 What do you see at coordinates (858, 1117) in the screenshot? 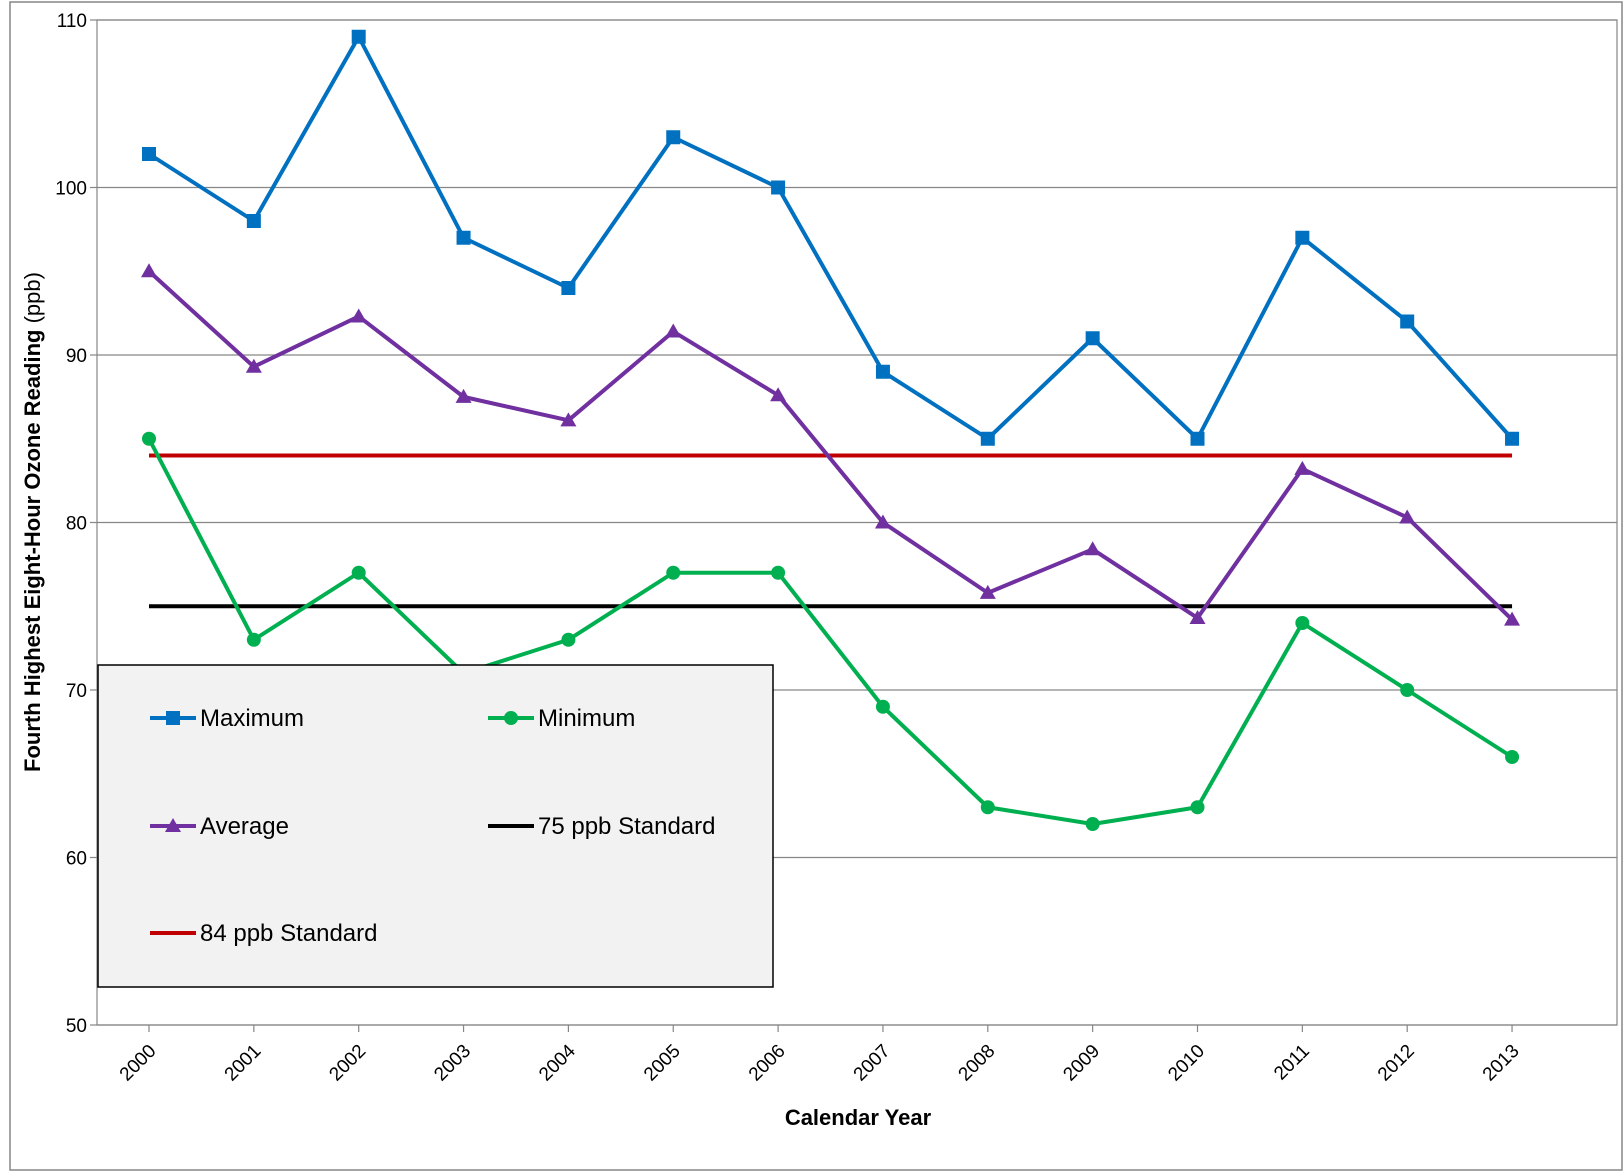
I see `x-axis-title: Calendar Year` at bounding box center [858, 1117].